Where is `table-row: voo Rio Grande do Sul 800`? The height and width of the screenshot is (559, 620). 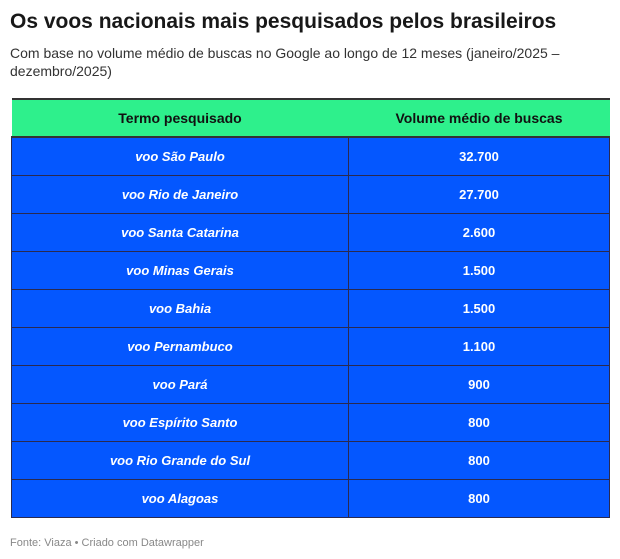 table-row: voo Rio Grande do Sul 800 is located at coordinates (310, 460).